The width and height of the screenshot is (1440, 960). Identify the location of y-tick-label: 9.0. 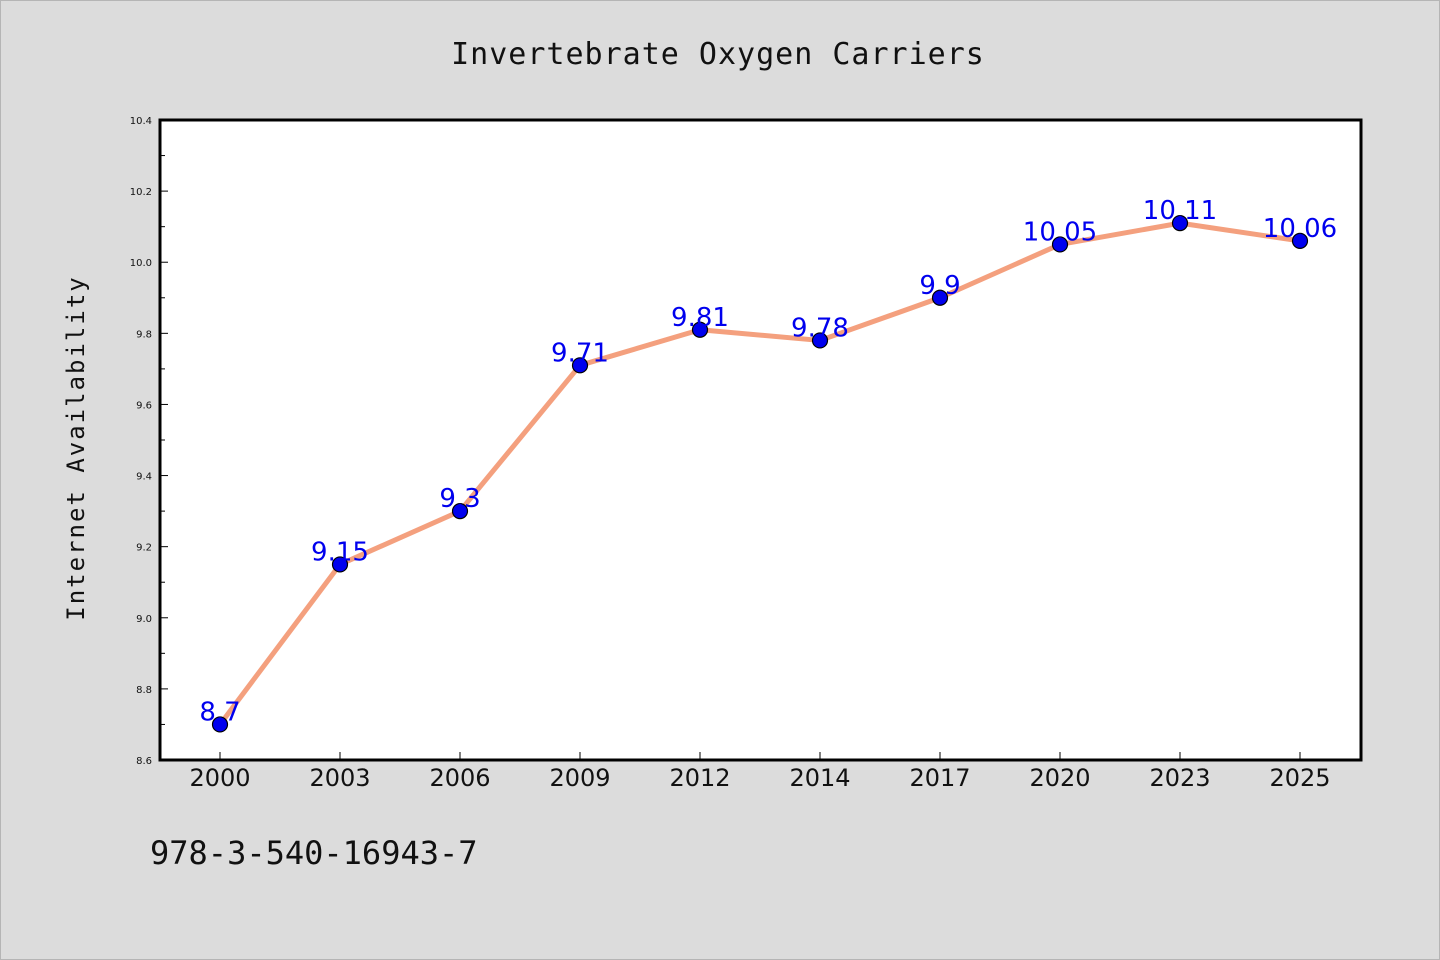
(144, 619).